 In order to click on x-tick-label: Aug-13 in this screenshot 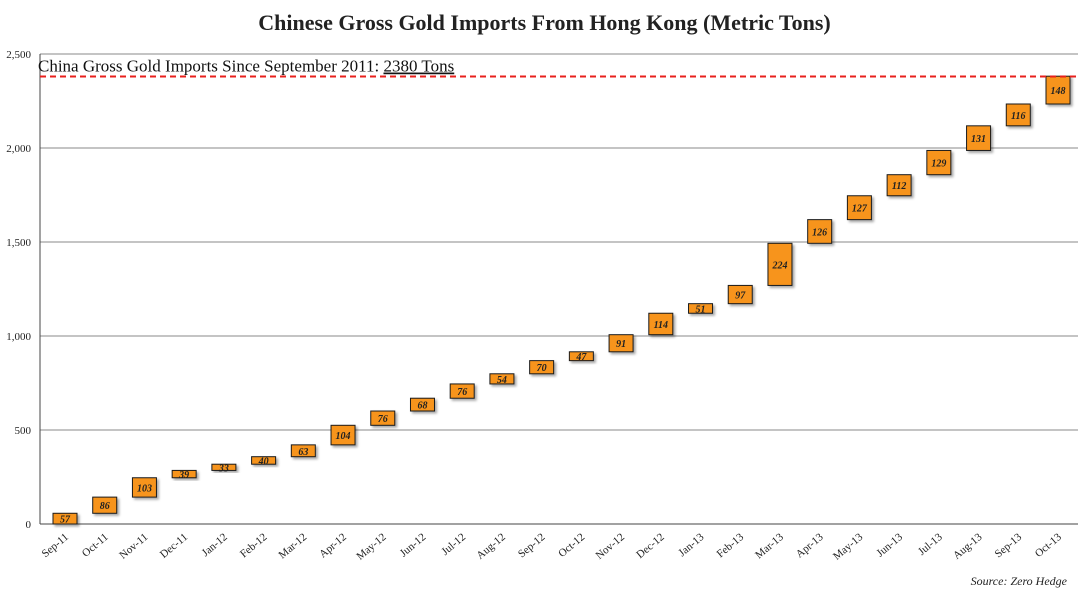, I will do `click(968, 546)`.